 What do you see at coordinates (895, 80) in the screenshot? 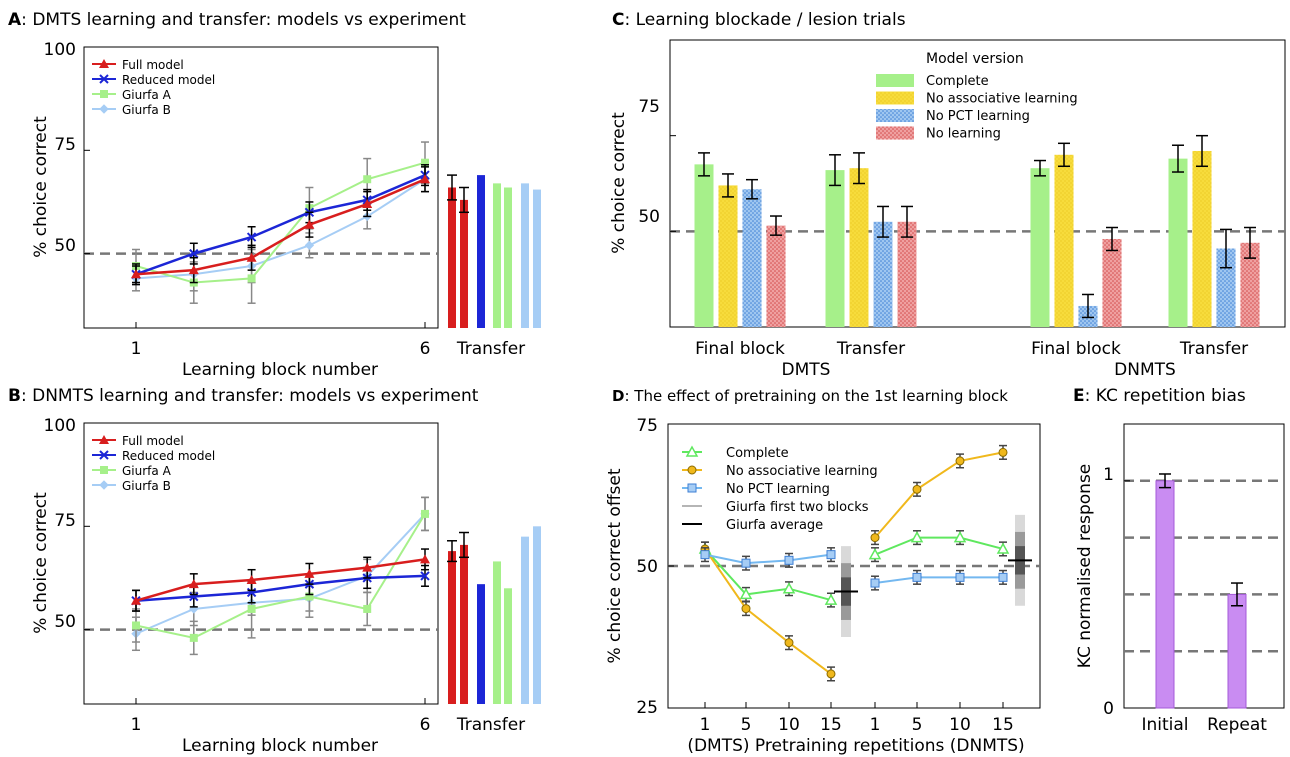
I see `panel-c-legend-complete-swatch` at bounding box center [895, 80].